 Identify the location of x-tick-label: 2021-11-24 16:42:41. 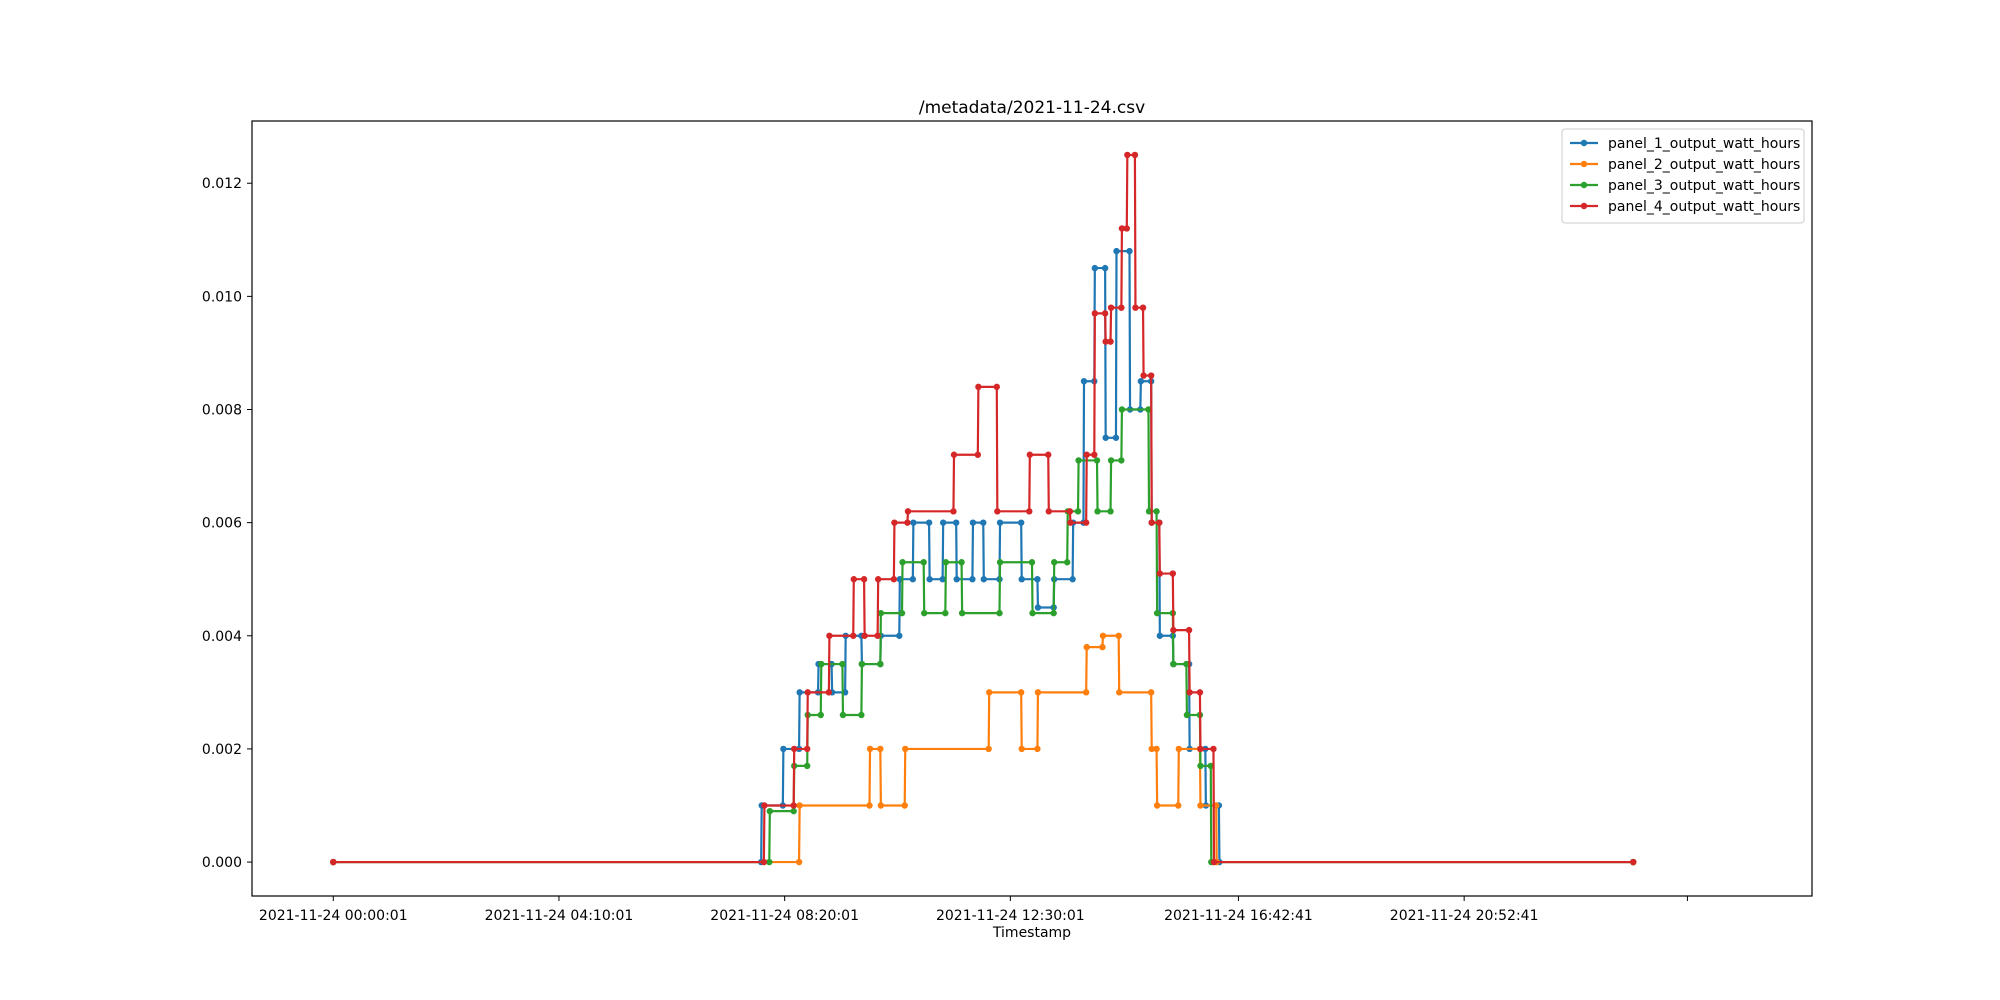
(1238, 916).